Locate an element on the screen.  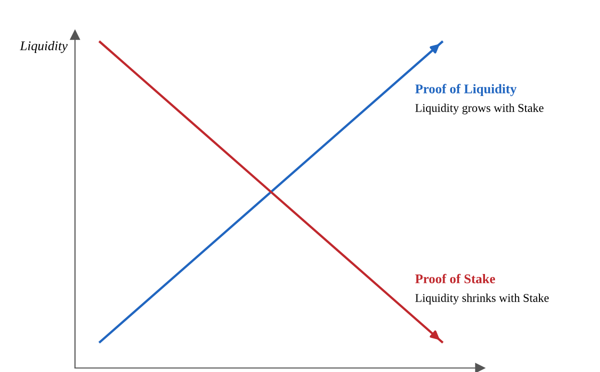
annotation: Liquidity shrinks with Stake is located at coordinates (482, 299).